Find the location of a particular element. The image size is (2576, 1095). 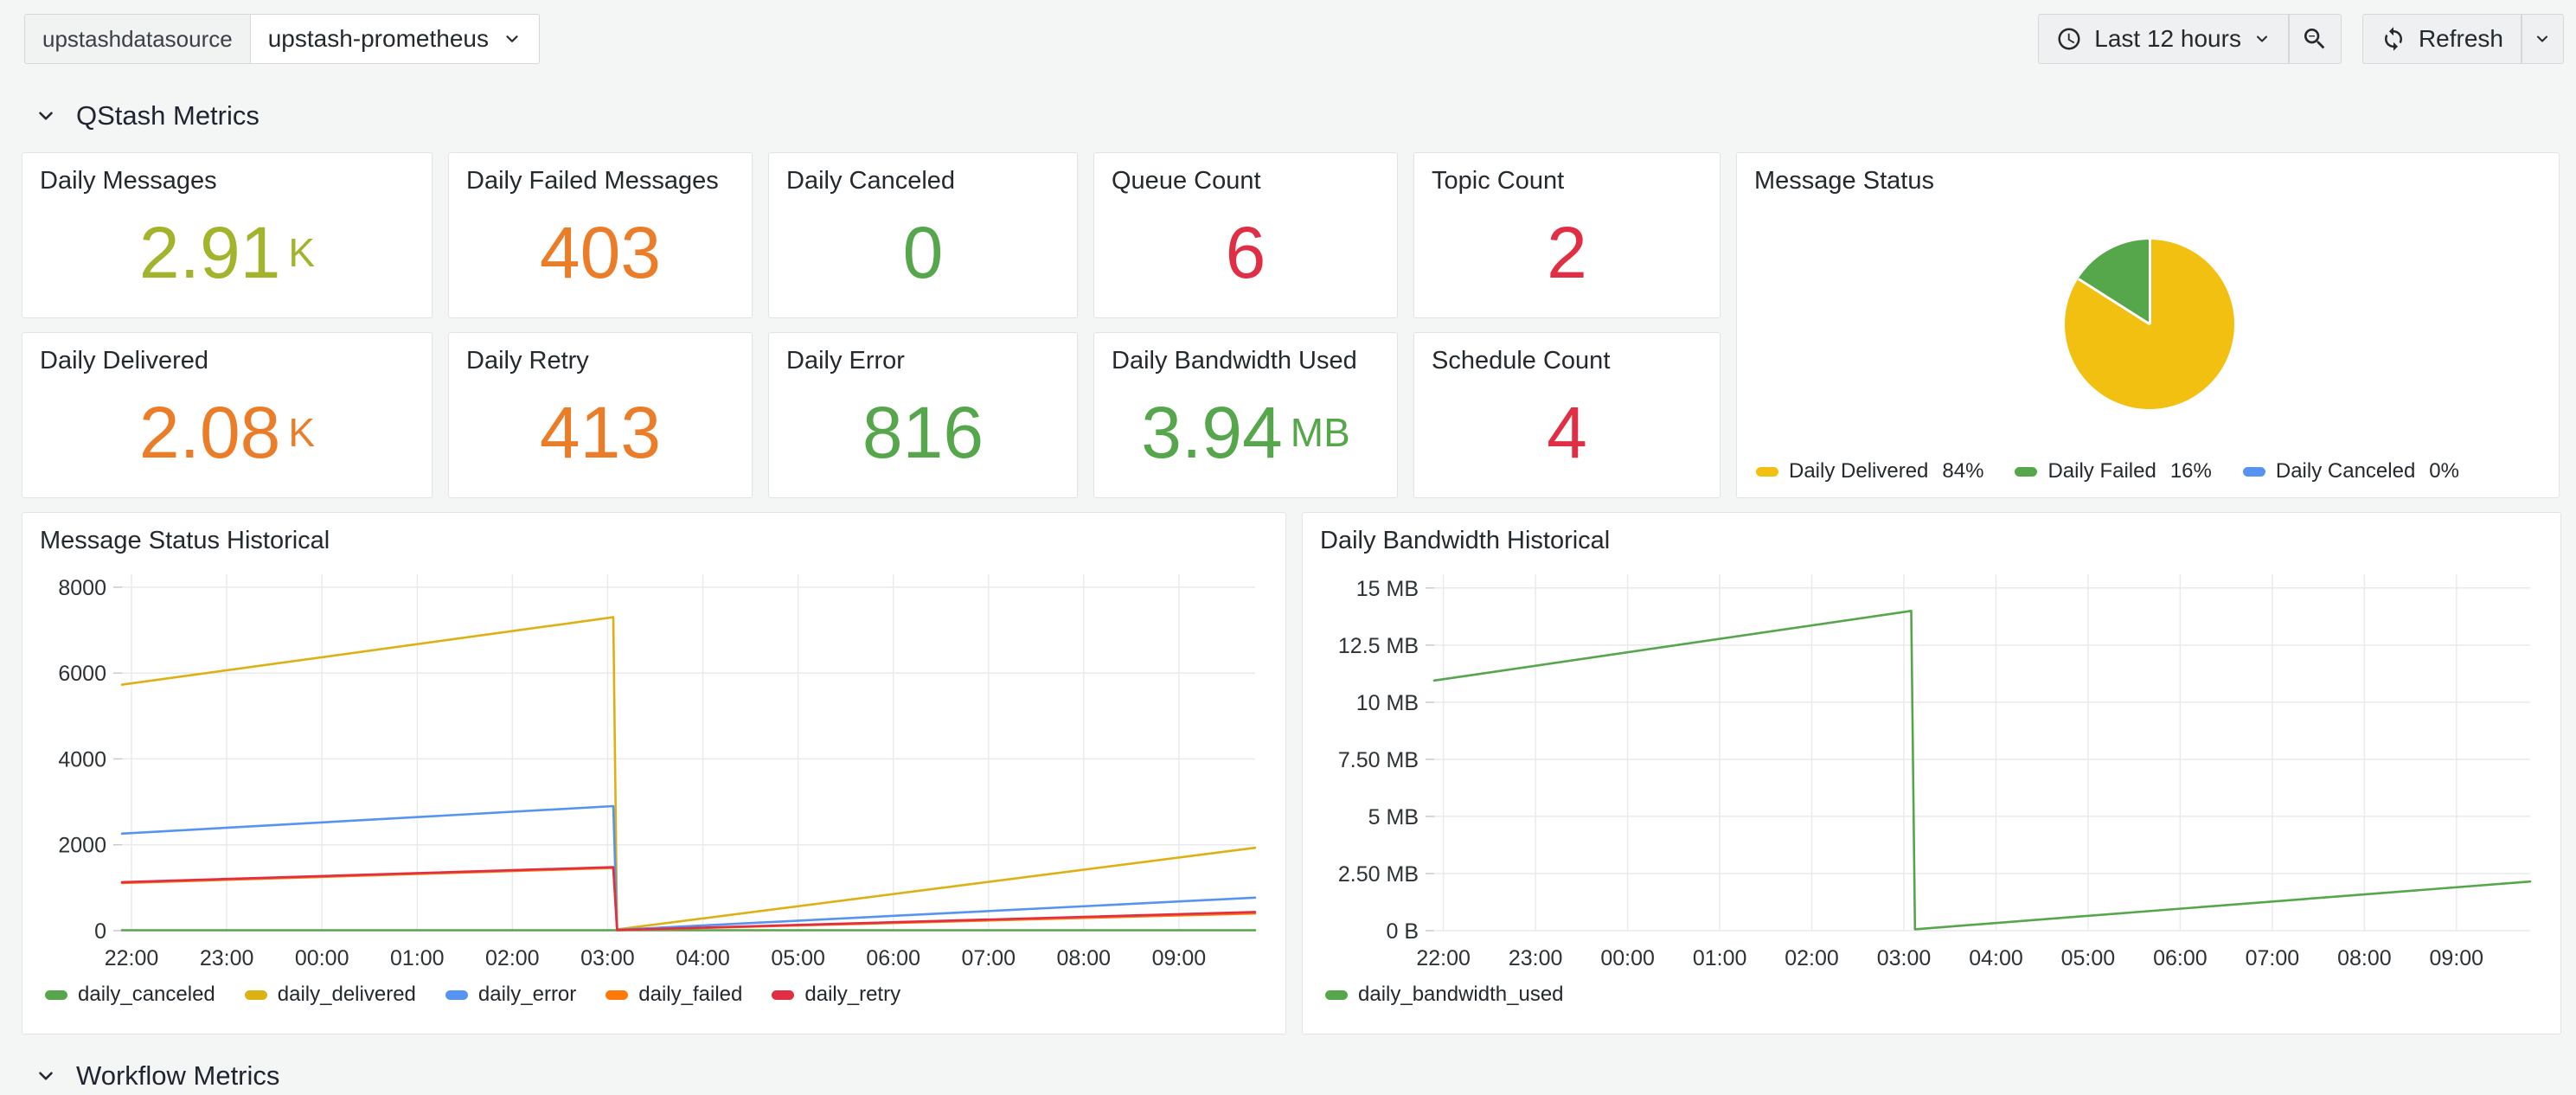

stat-panel-daily-retry: Daily Retry 413 is located at coordinates (600, 415).